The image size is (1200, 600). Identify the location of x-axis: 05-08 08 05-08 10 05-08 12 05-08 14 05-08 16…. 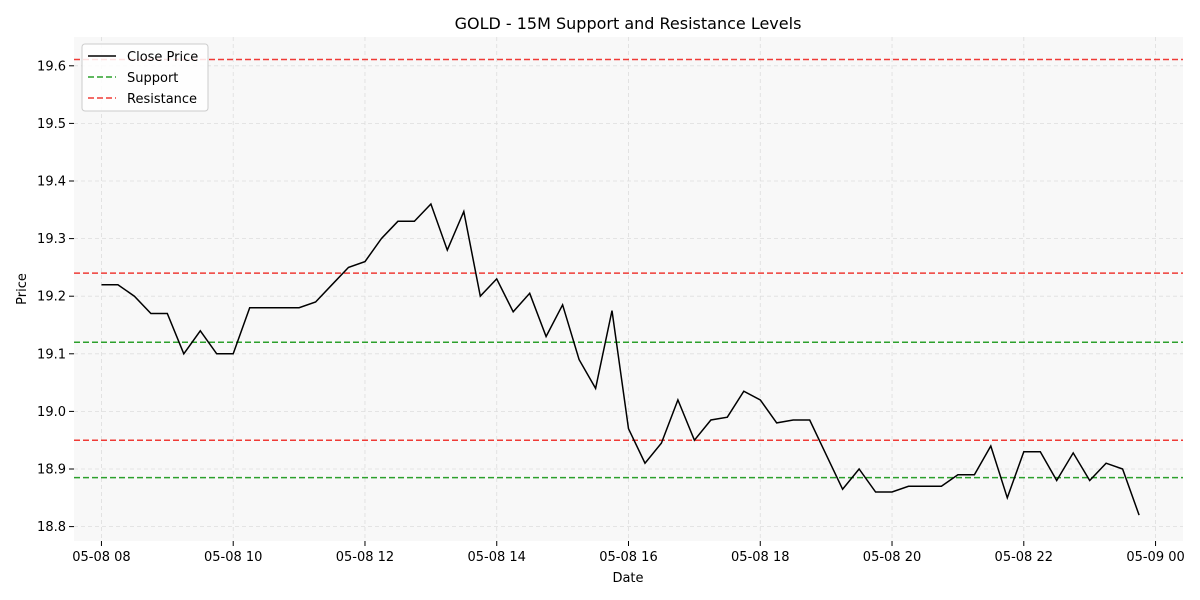
(628, 553).